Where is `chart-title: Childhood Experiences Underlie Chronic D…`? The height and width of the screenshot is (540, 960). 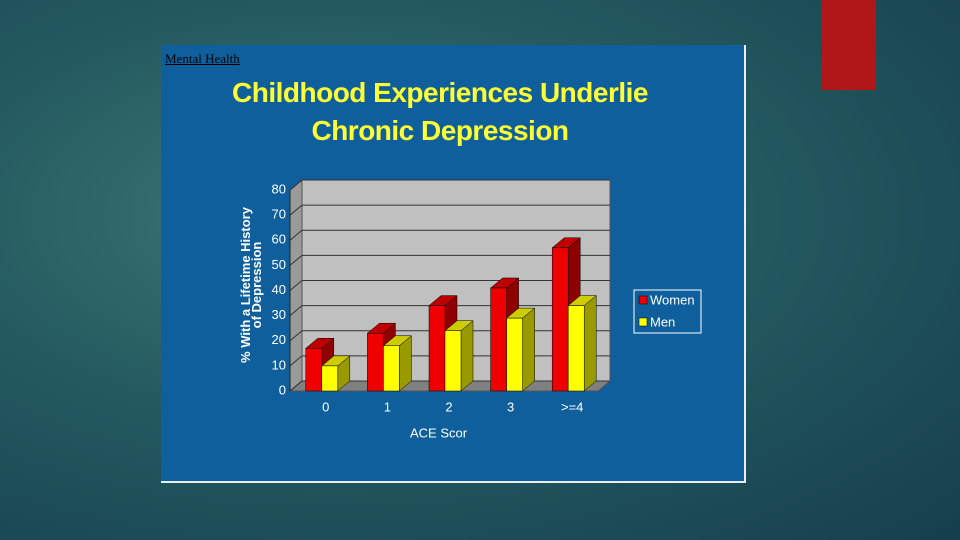
chart-title: Childhood Experiences Underlie Chronic D… is located at coordinates (440, 111).